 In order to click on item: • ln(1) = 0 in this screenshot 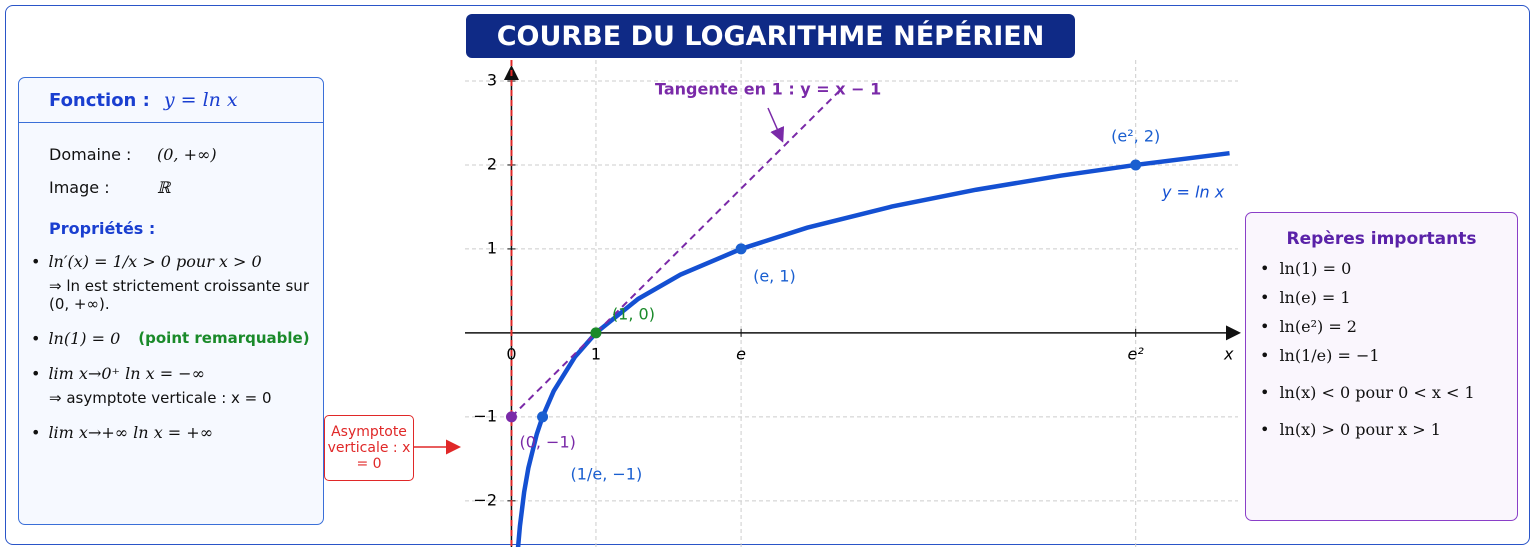, I will do `click(1388, 268)`.